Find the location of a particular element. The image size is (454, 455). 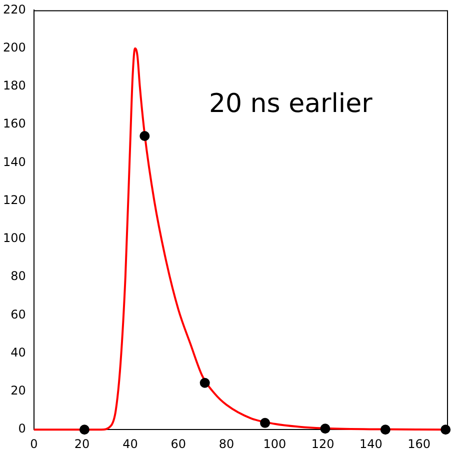

y-tick-label: 200 is located at coordinates (14, 47).